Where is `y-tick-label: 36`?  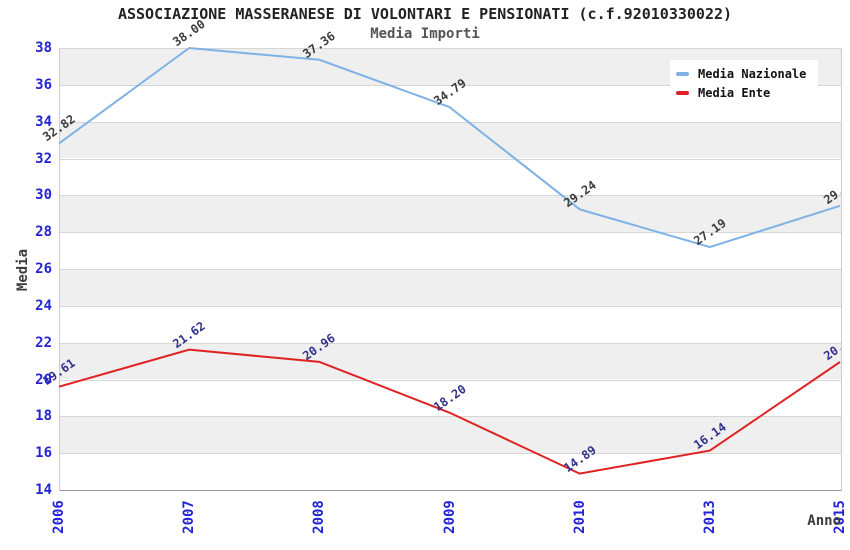
y-tick-label: 36 is located at coordinates (43, 84).